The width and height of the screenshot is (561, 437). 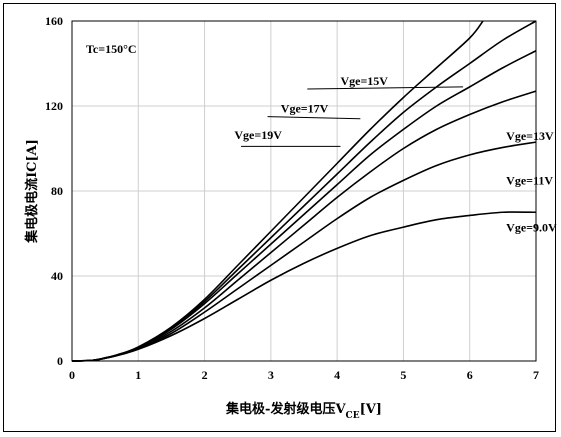 I want to click on y-tick-labels: 0 40 80 120 160, so click(x=54, y=191).